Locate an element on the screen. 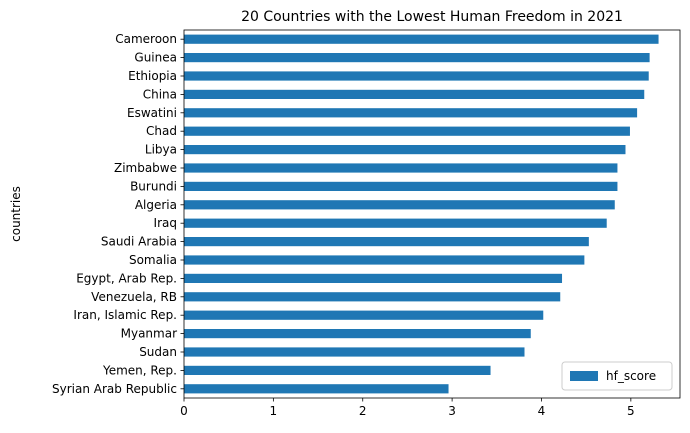 The width and height of the screenshot is (690, 433). y-tick-label: Sudan is located at coordinates (158, 352).